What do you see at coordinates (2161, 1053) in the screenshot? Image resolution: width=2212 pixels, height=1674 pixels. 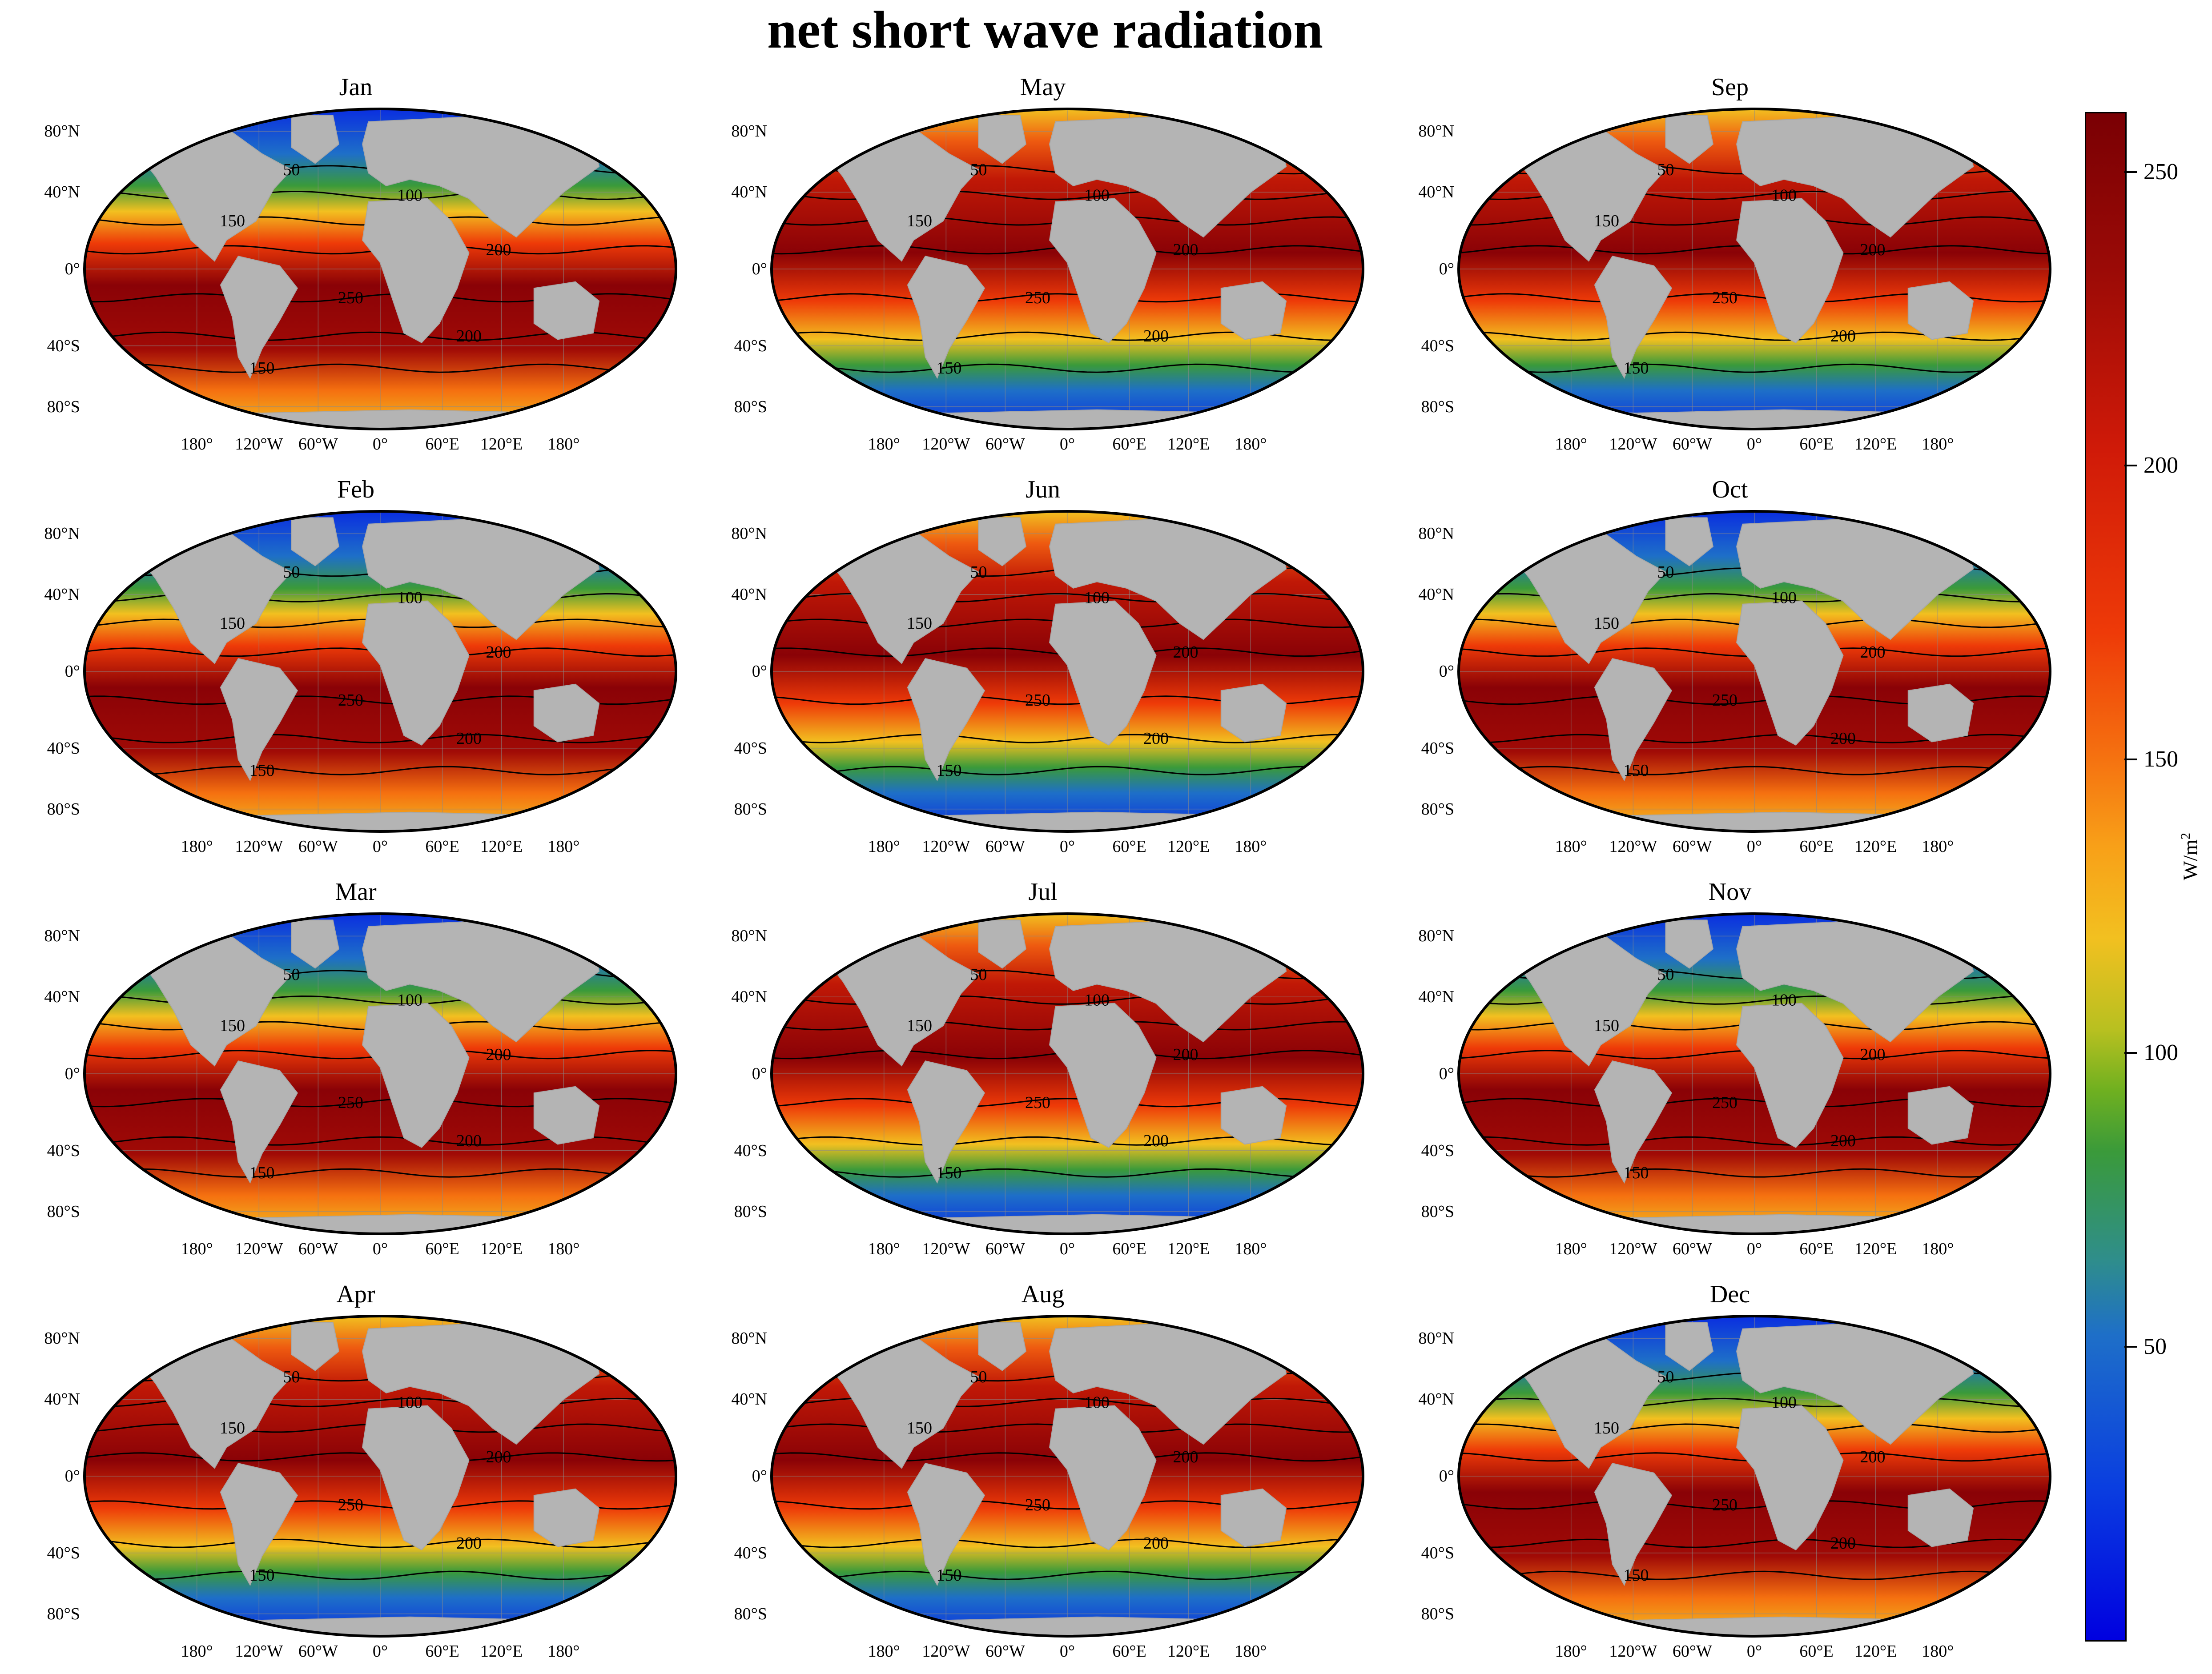 I see `colorbar-tick-label: 100` at bounding box center [2161, 1053].